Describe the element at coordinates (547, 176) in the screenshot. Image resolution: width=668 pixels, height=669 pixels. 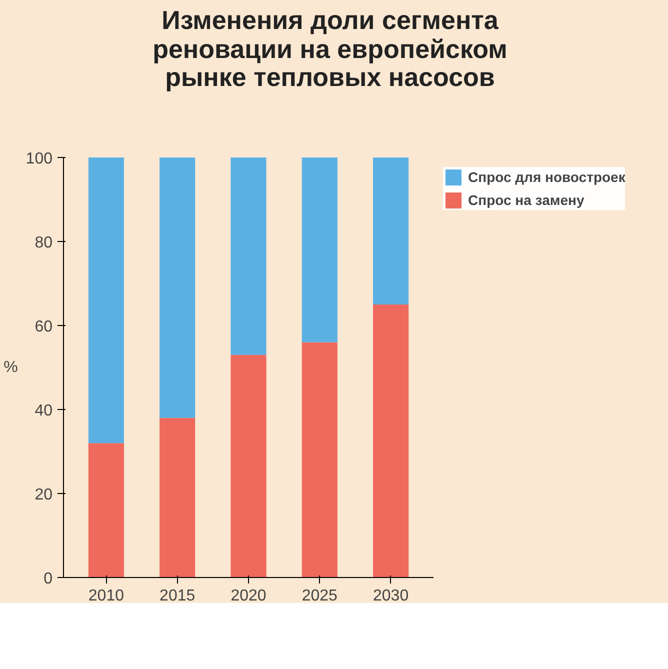
I see `legend-label: Спрос для новостроек` at that location.